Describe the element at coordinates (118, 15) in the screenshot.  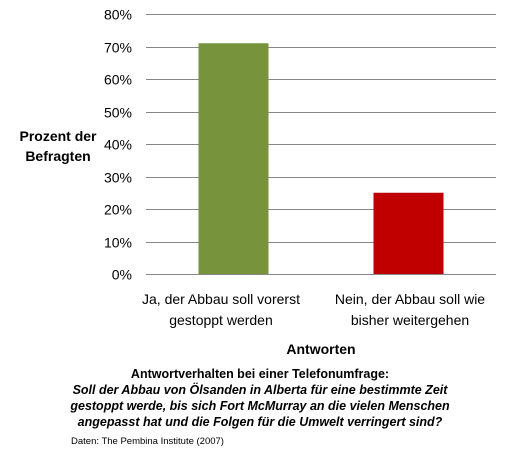
I see `y-tick-label-80: 80%` at that location.